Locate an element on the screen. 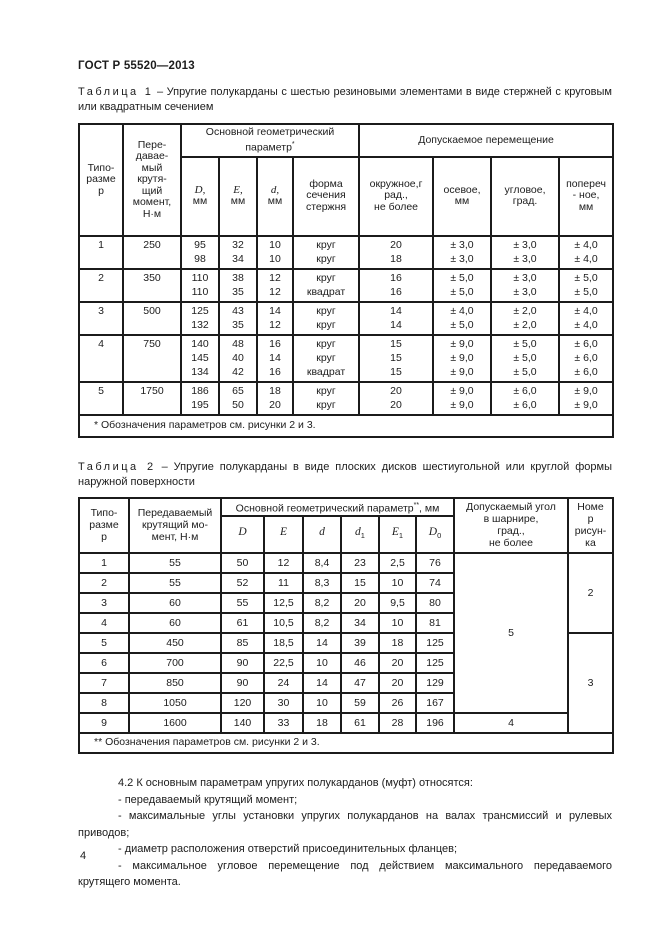 This screenshot has height=935, width=661. t2-header-torque: Передаваемый крутящий мо-мент, Н·м is located at coordinates (175, 525).